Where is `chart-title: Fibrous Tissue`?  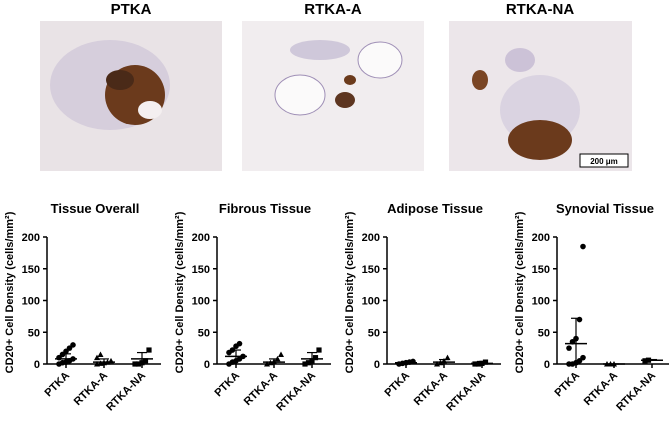 chart-title: Fibrous Tissue is located at coordinates (265, 208).